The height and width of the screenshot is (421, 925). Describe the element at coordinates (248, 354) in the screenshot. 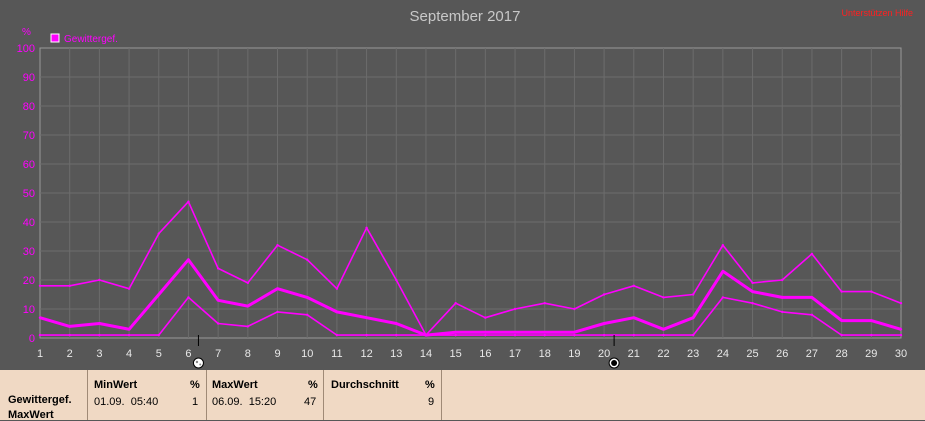

I see `x-tick-label: 8` at that location.